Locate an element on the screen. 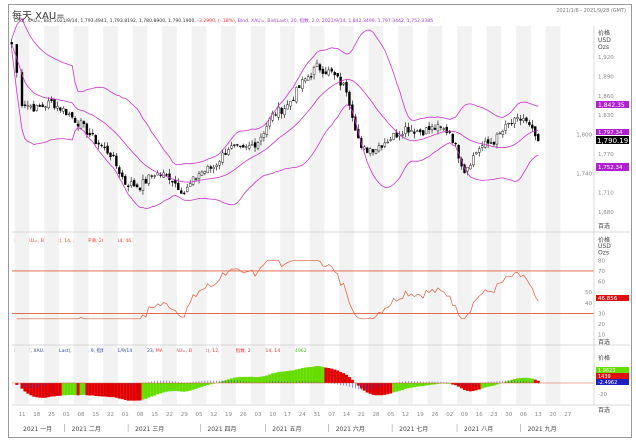 The image size is (636, 442). rsi-ozs-label: Ozs is located at coordinates (603, 253).